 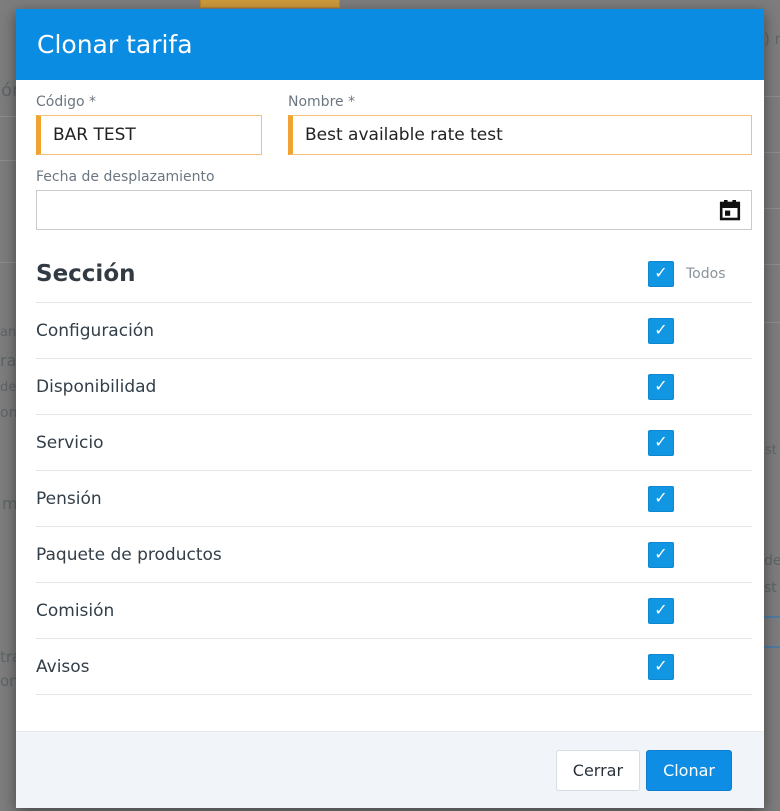 What do you see at coordinates (394, 443) in the screenshot?
I see `section-row-servicio: Servicio ✓` at bounding box center [394, 443].